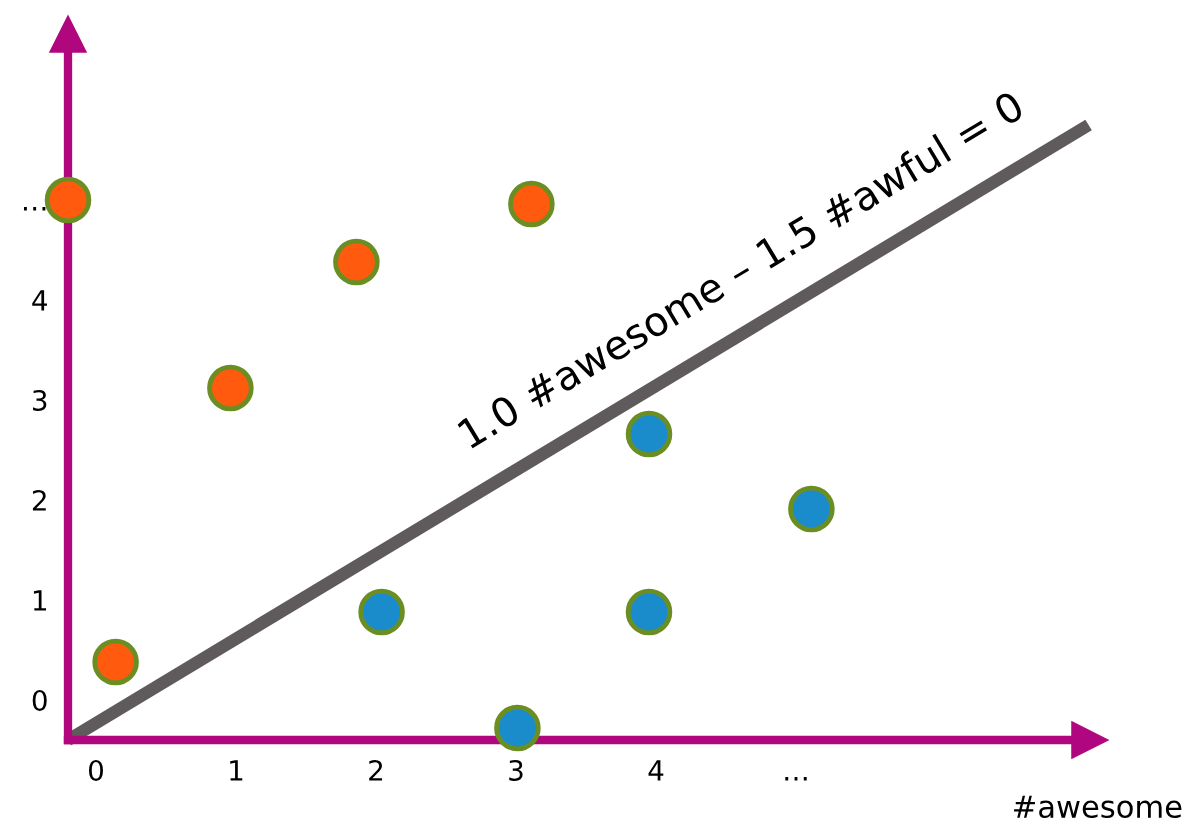  What do you see at coordinates (40, 400) in the screenshot?
I see `y-tick-label: 3` at bounding box center [40, 400].